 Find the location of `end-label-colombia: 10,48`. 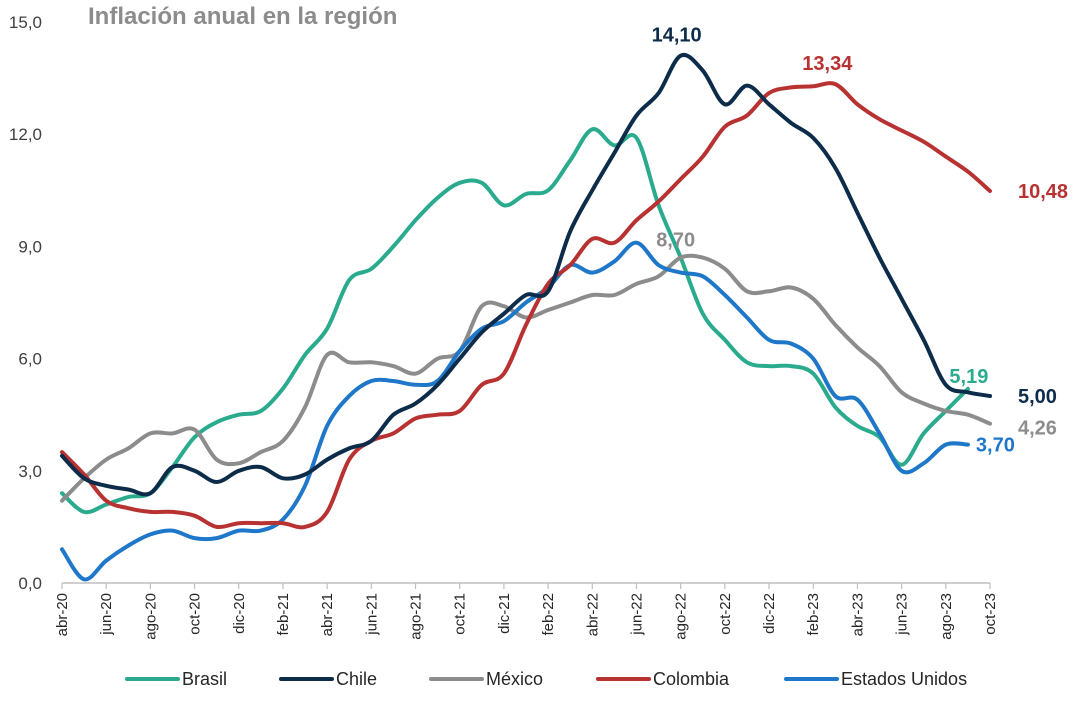

end-label-colombia: 10,48 is located at coordinates (1043, 192).